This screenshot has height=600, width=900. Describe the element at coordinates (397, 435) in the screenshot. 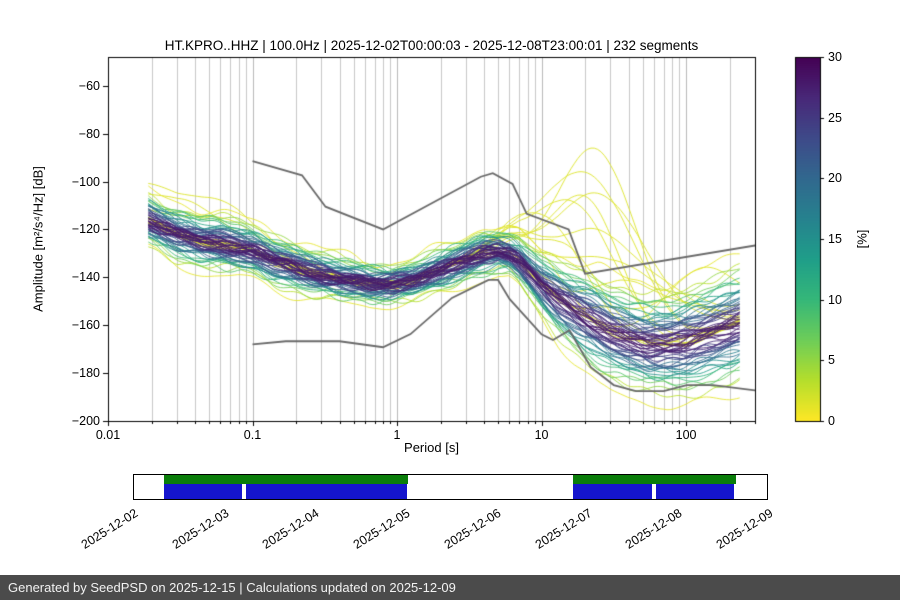

I see `x-tick-label: 1` at that location.